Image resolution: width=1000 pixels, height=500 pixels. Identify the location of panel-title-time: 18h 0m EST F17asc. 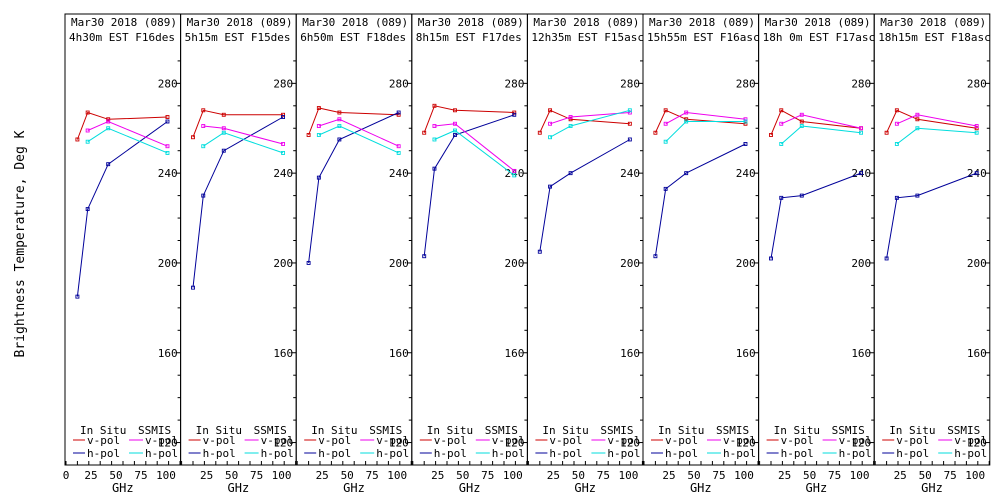
(819, 37).